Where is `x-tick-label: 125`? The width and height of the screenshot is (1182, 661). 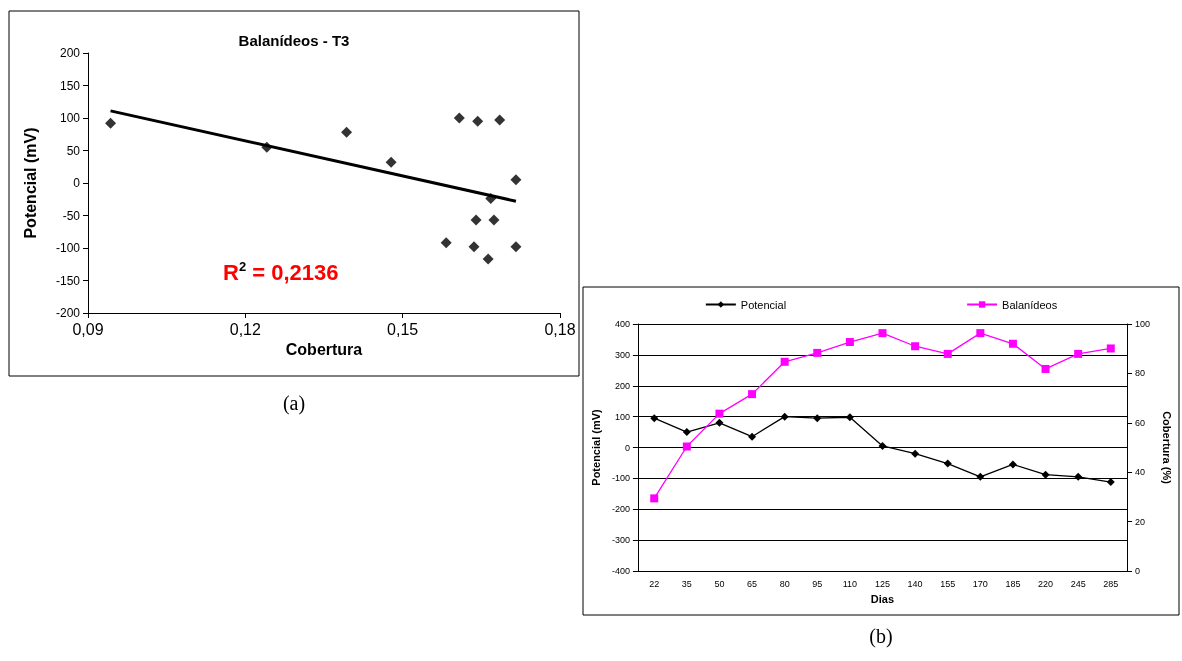
x-tick-label: 125 is located at coordinates (882, 583).